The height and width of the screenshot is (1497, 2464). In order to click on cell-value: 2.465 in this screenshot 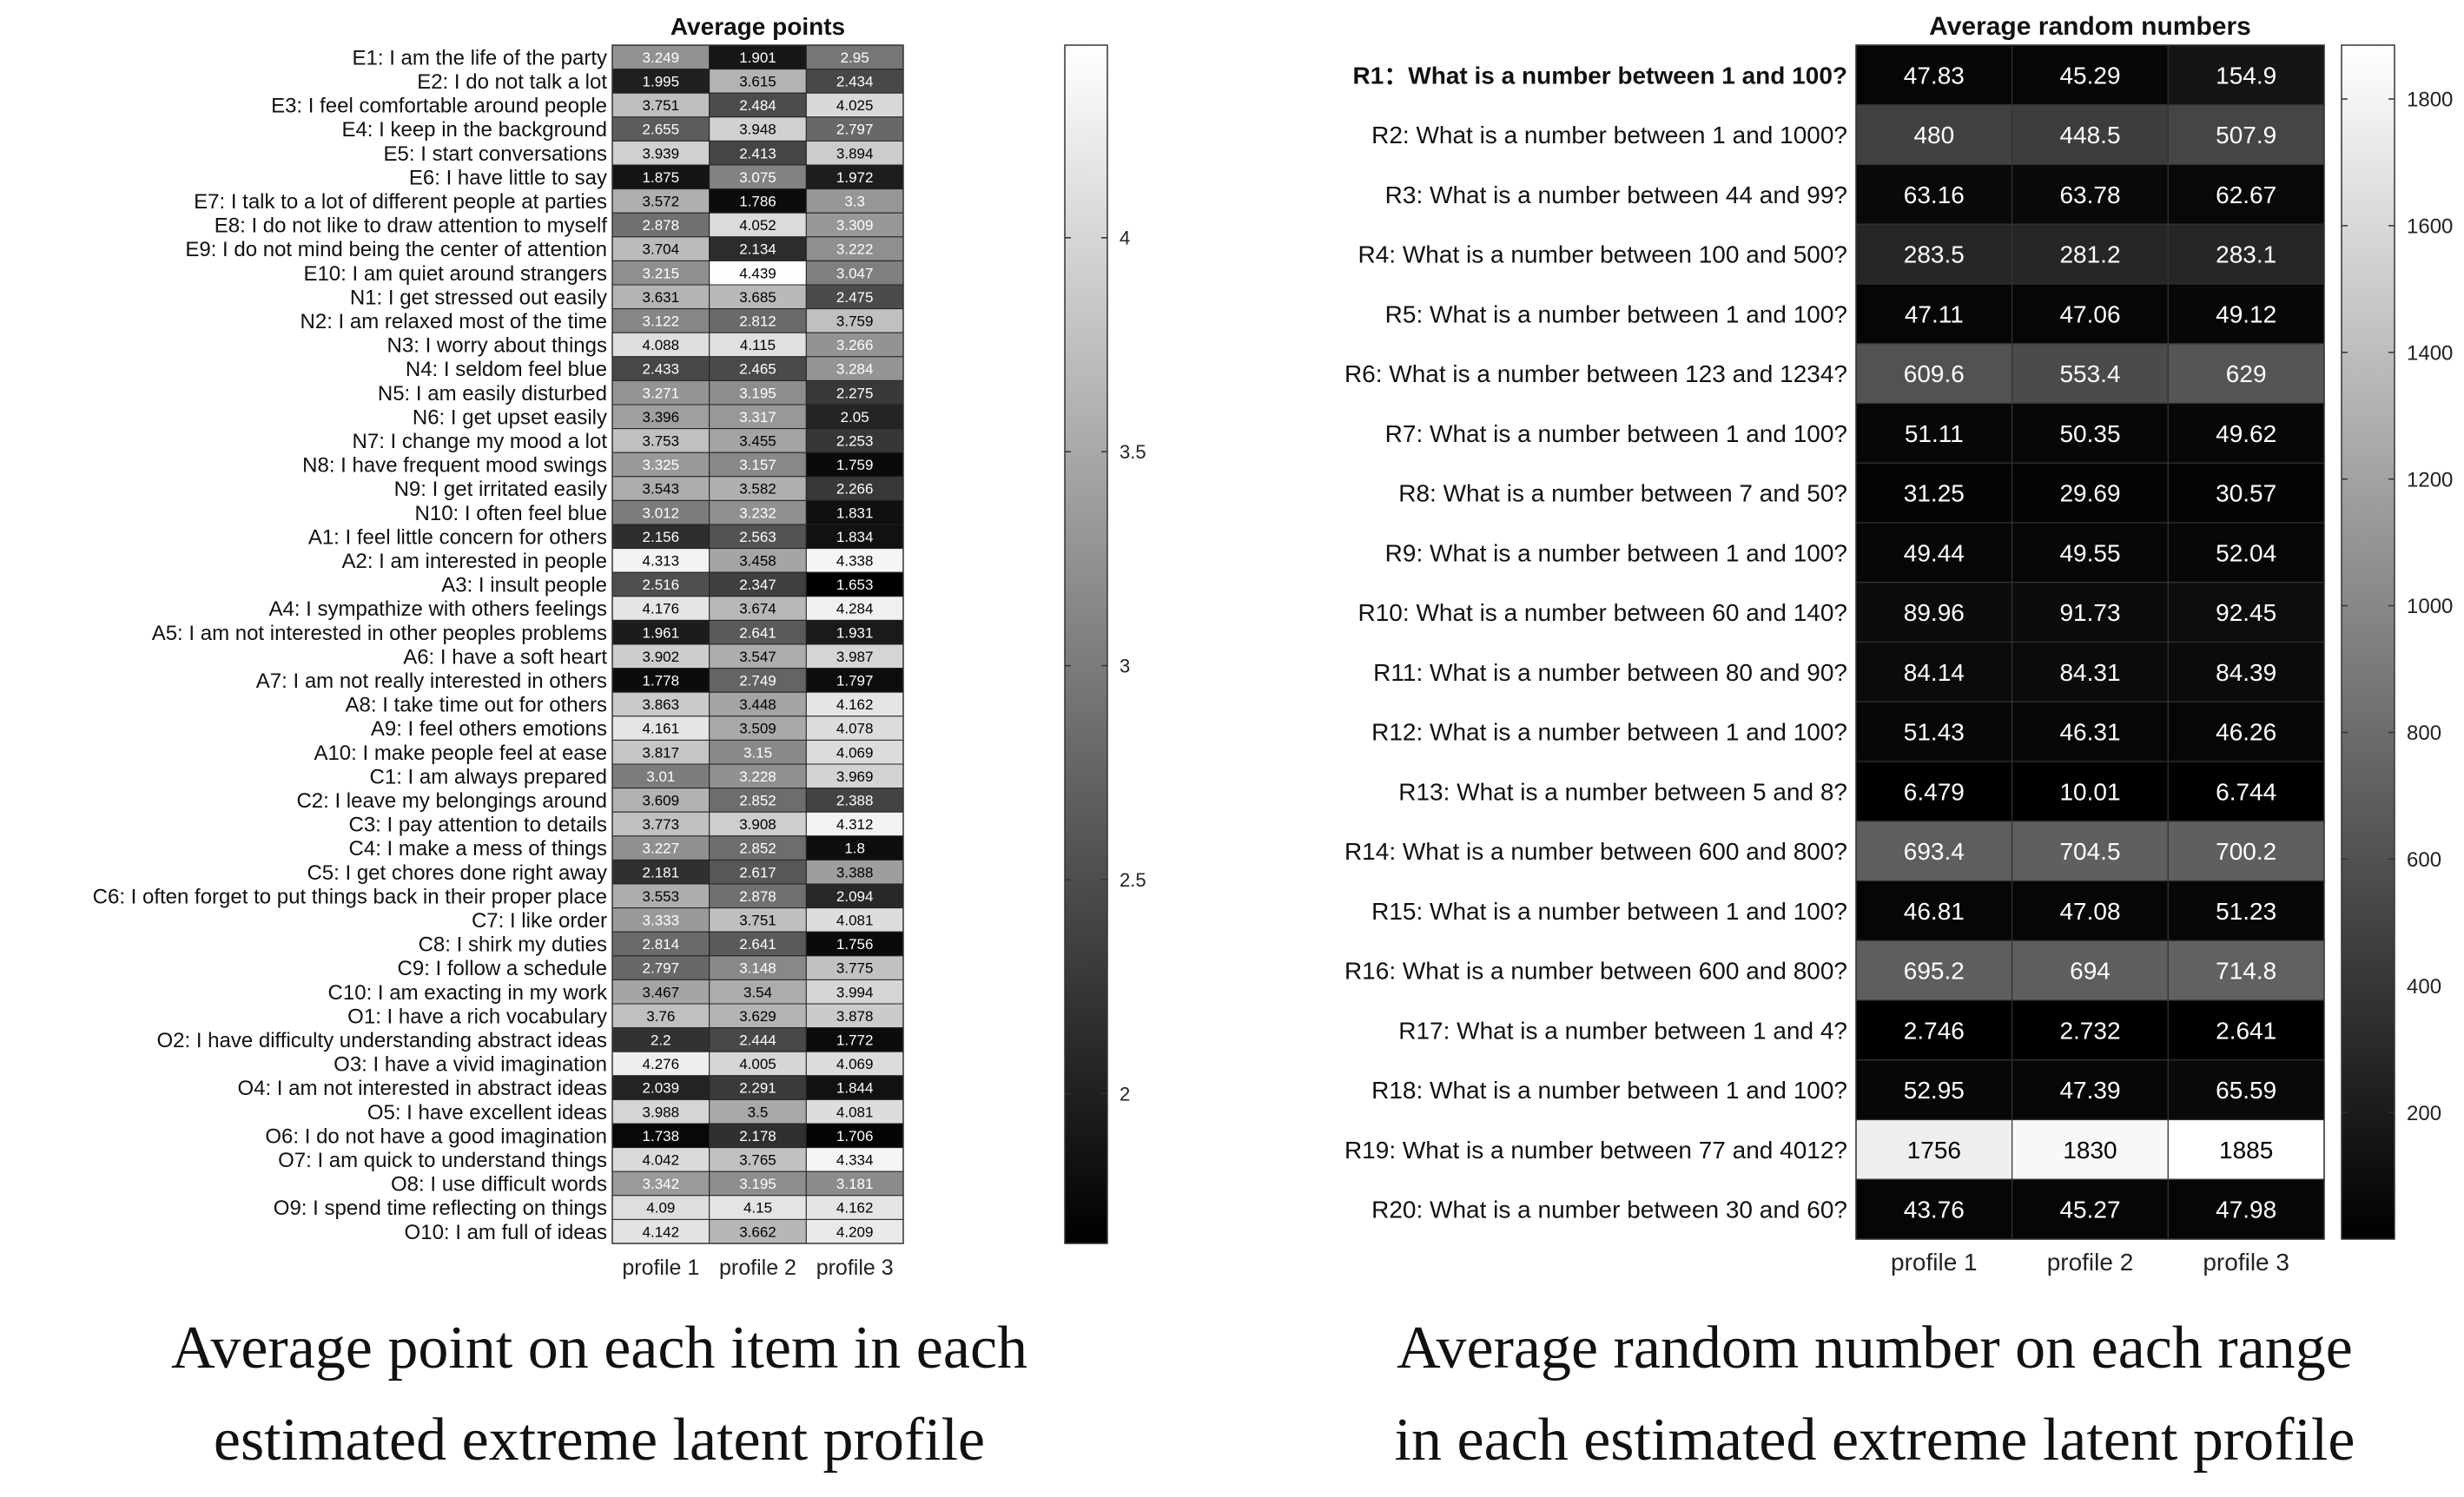, I will do `click(757, 369)`.